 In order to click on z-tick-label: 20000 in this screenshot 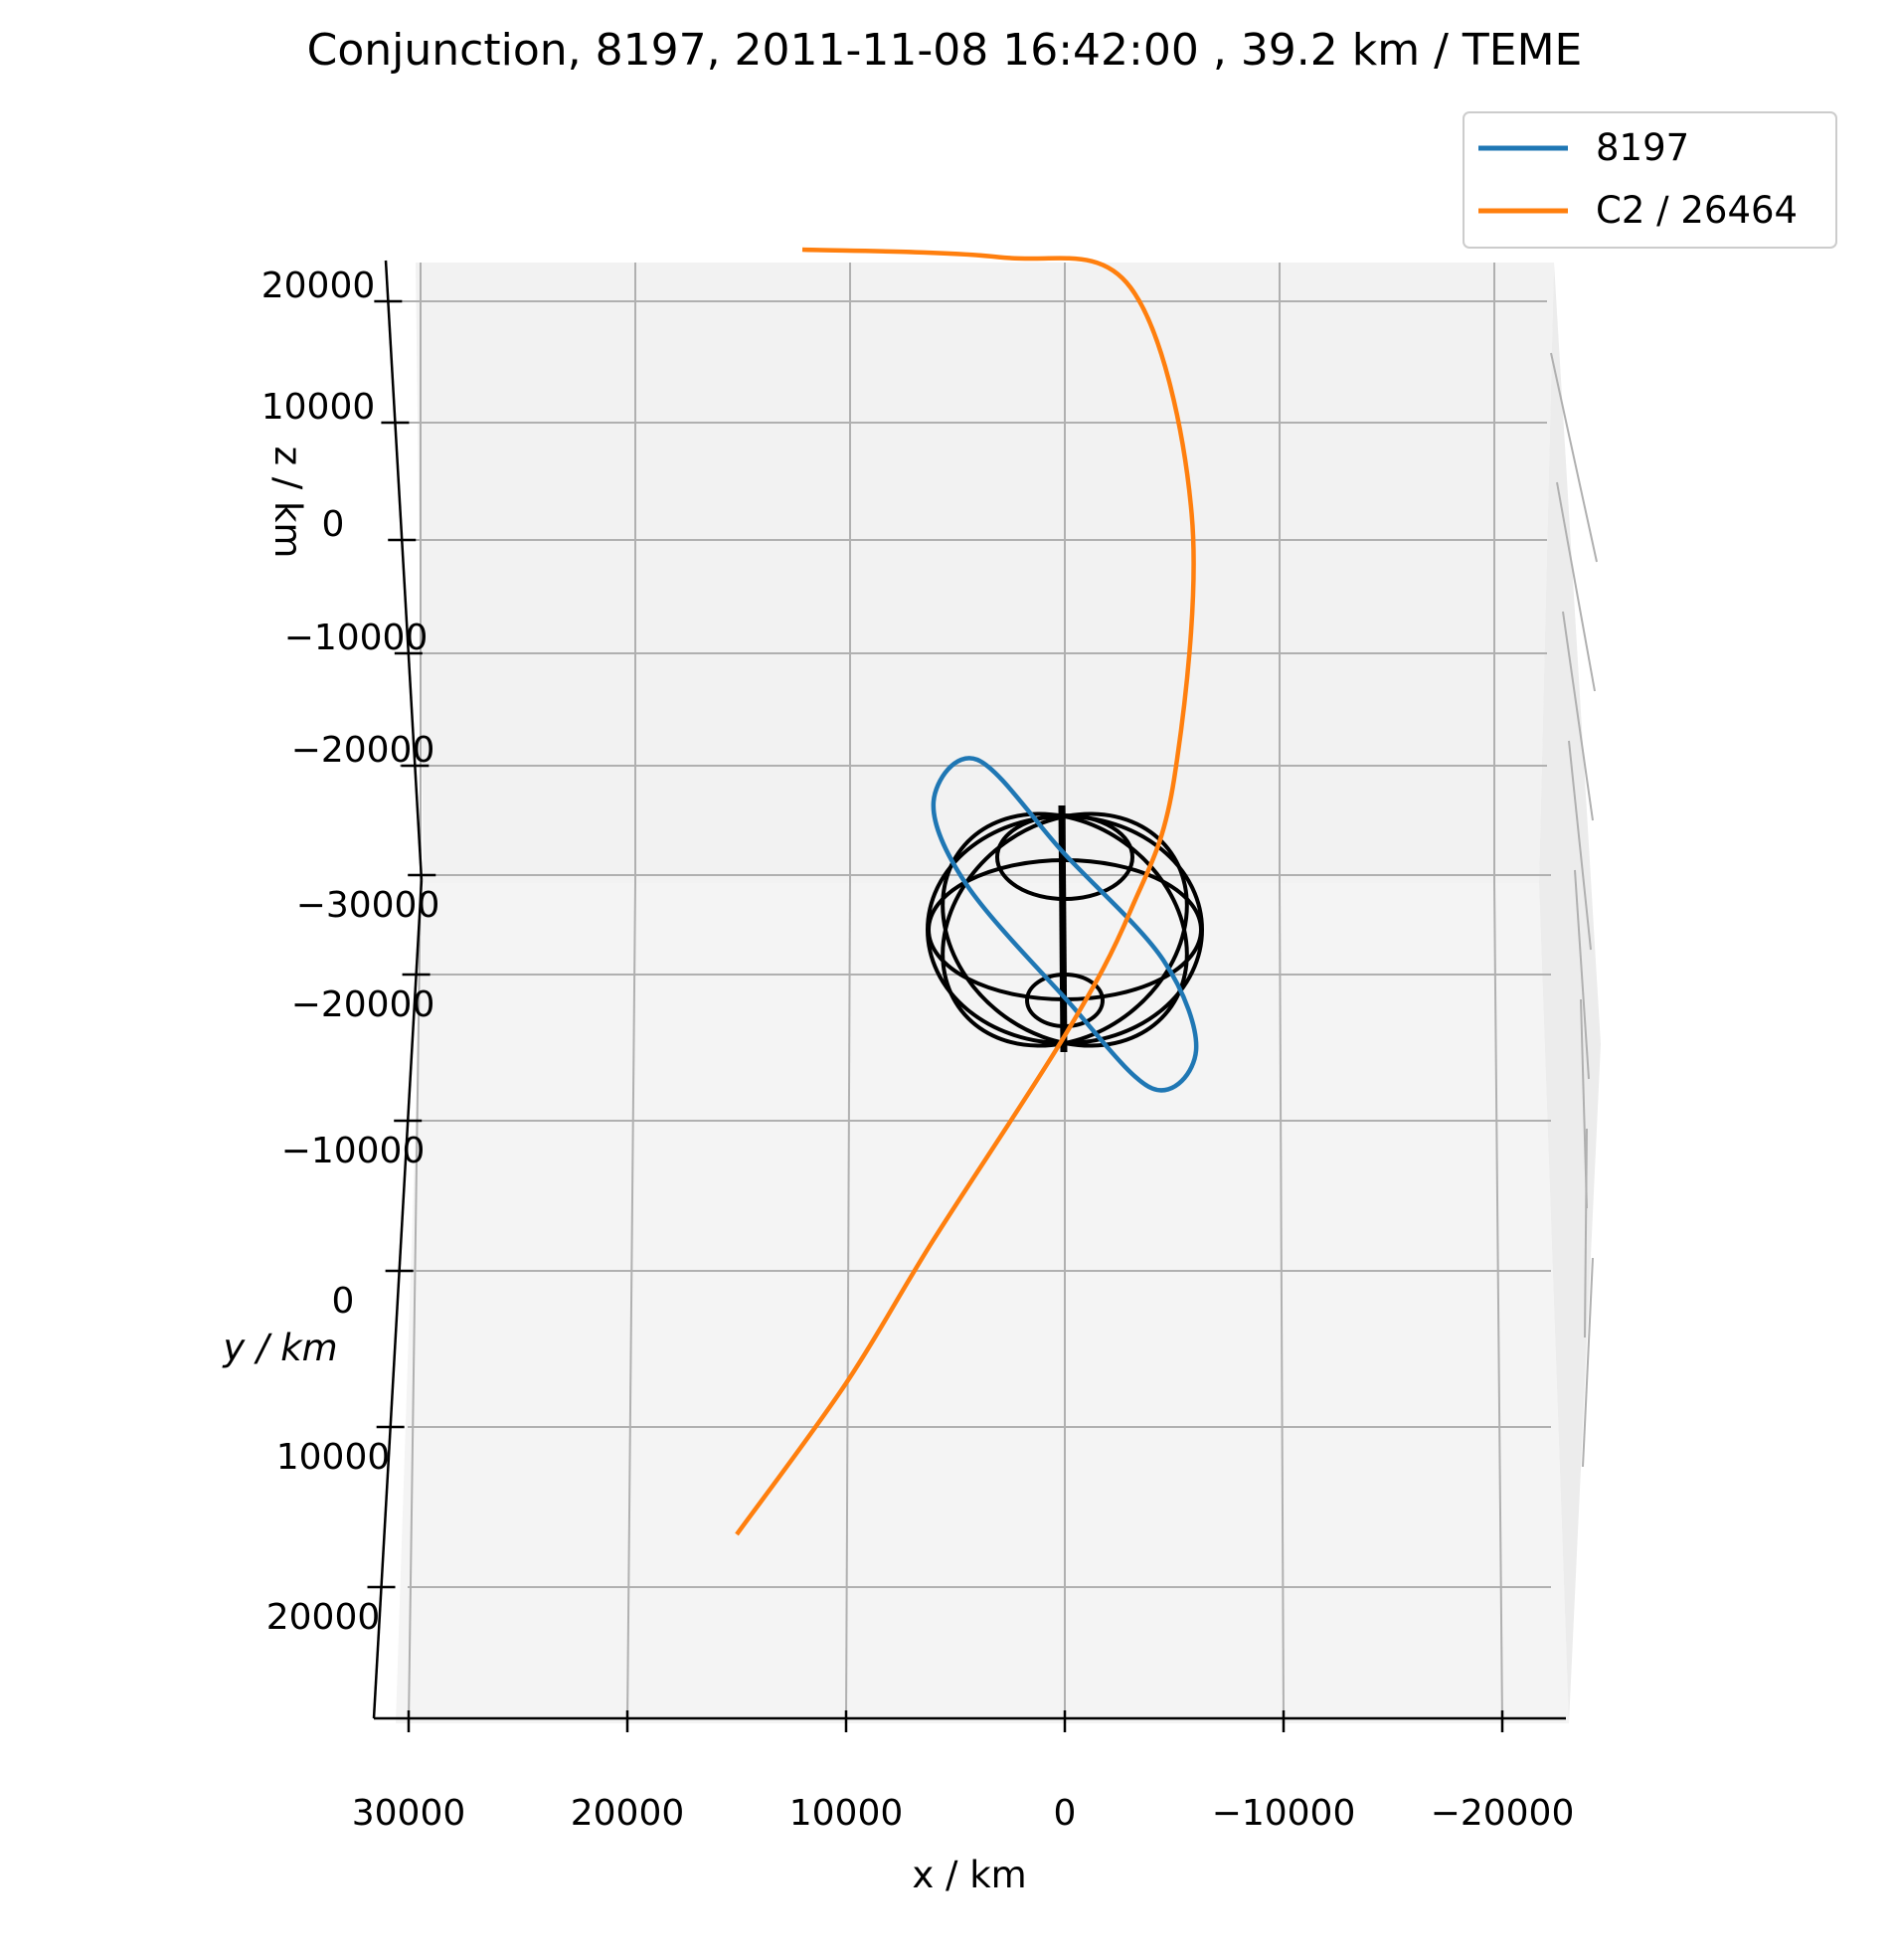, I will do `click(318, 286)`.